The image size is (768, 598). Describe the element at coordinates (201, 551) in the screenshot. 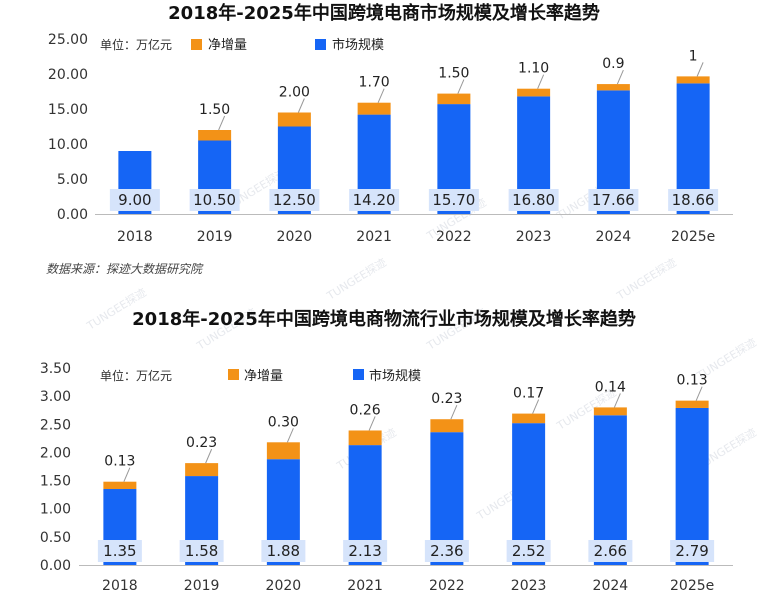

I see `market-value-label: 1.58` at that location.